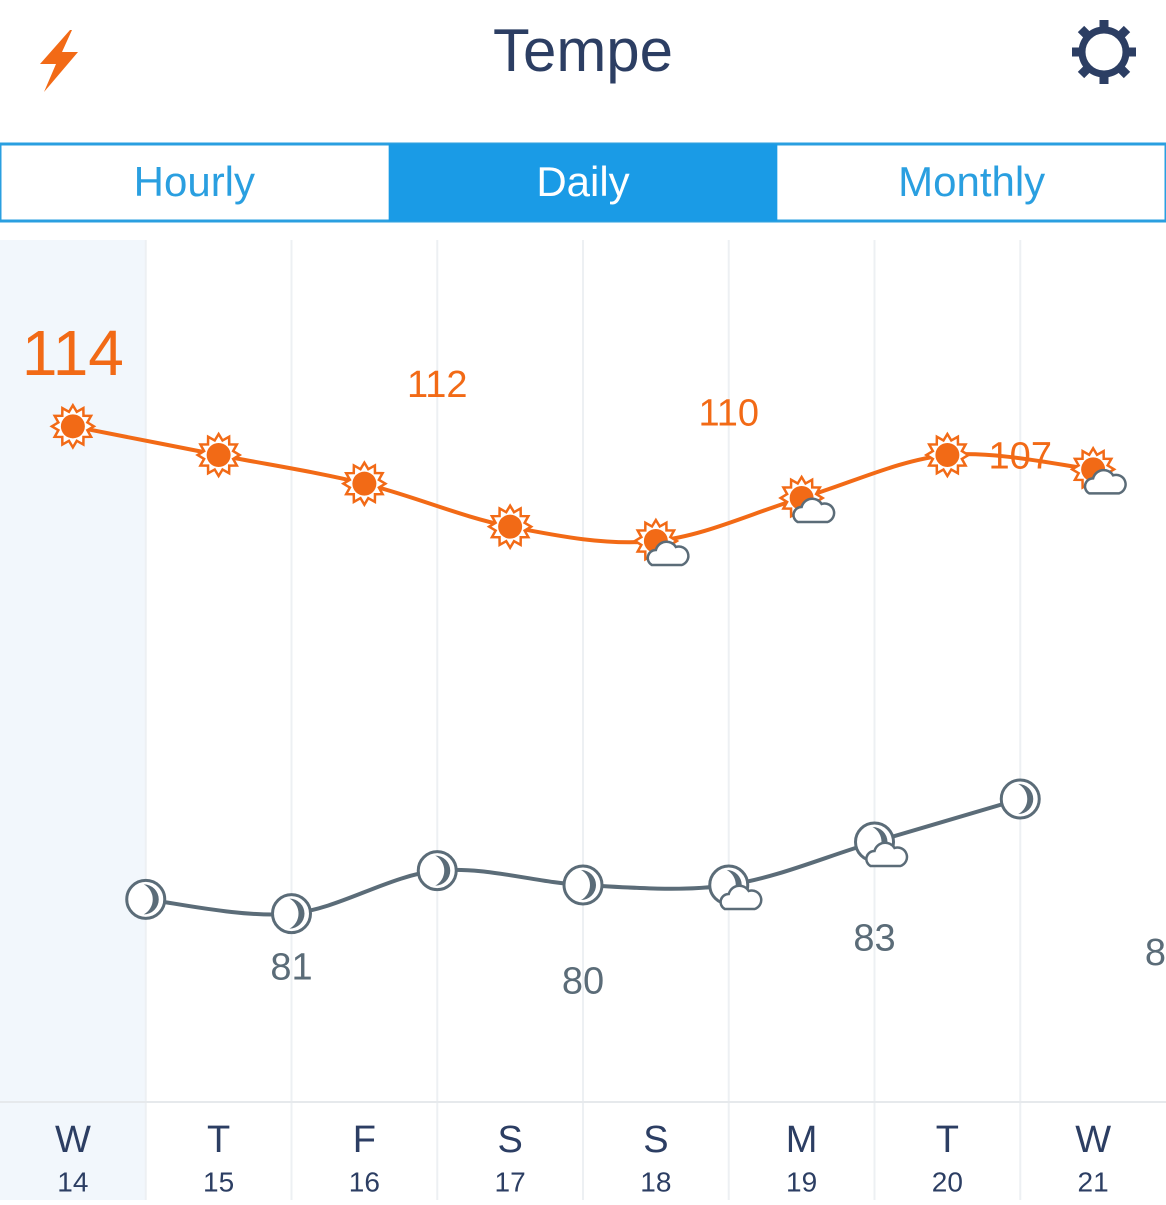 The height and width of the screenshot is (1205, 1166). What do you see at coordinates (583, 982) in the screenshot?
I see `temperature-label: 80` at bounding box center [583, 982].